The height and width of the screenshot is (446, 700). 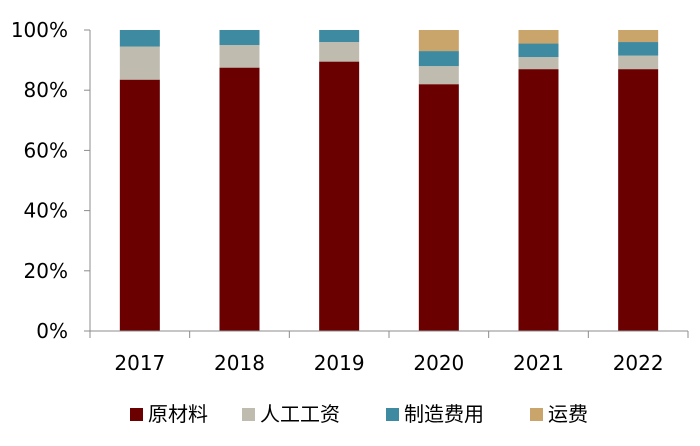 I want to click on y-tick-label: 60%, so click(x=46, y=150).